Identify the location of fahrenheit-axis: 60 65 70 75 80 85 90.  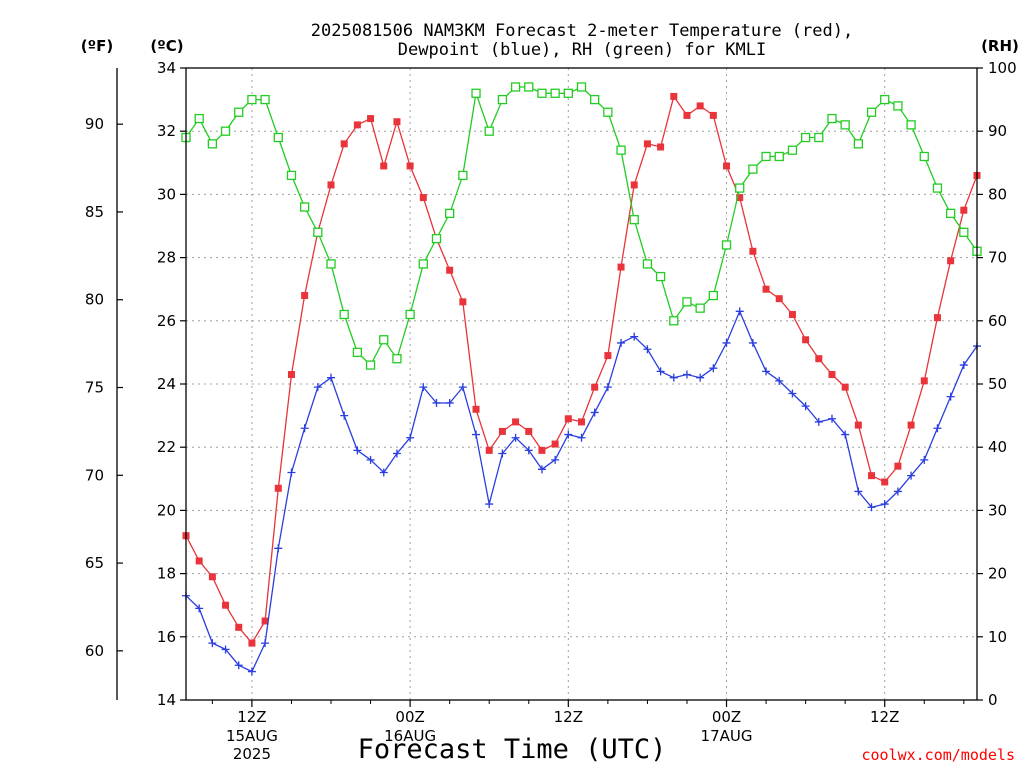
(104, 387).